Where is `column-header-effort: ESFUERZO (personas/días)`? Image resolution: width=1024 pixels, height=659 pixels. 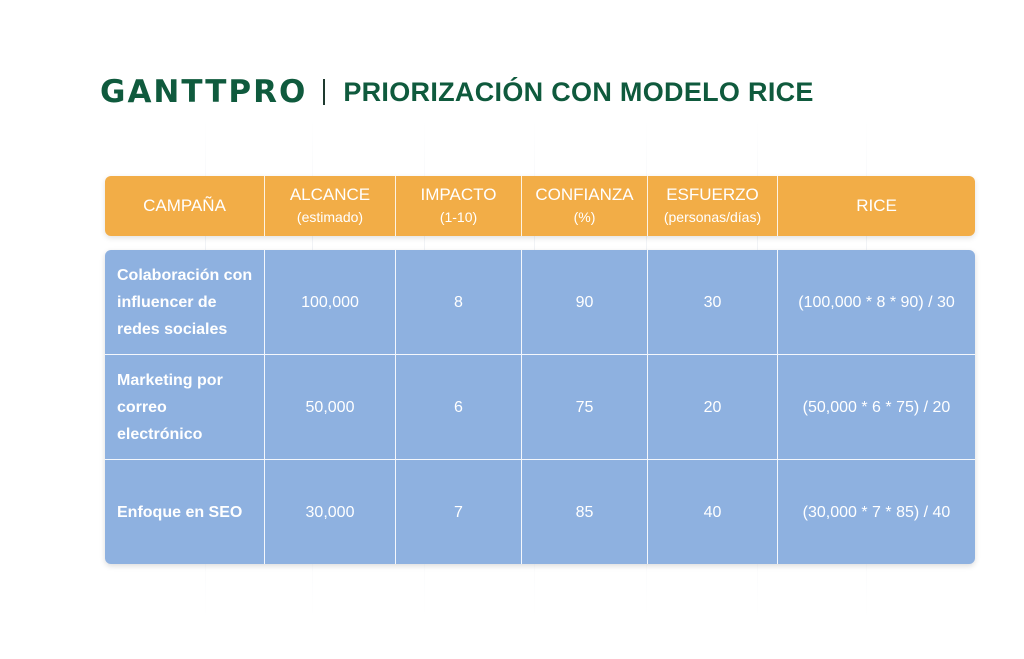 column-header-effort: ESFUERZO (personas/días) is located at coordinates (713, 206).